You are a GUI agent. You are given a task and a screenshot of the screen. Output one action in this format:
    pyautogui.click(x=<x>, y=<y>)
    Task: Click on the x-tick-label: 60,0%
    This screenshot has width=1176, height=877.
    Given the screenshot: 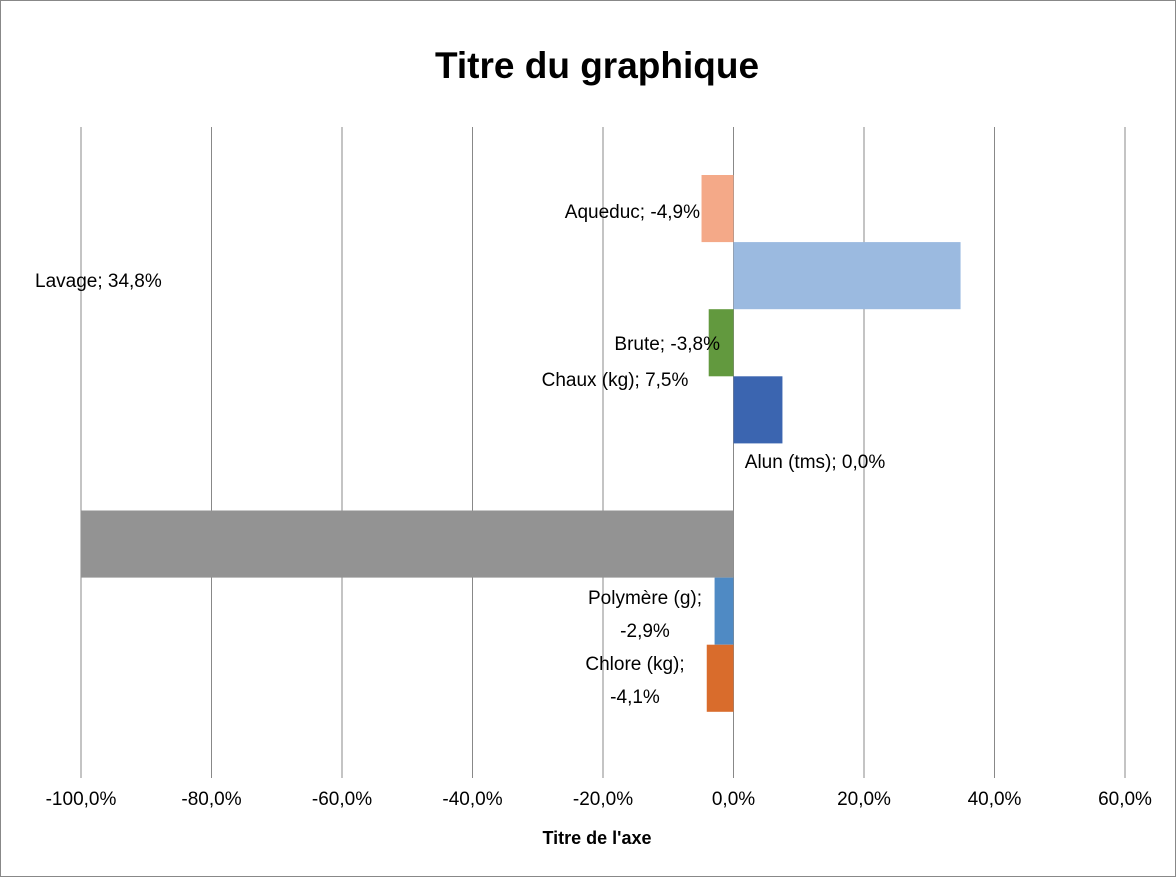 What is the action you would take?
    pyautogui.click(x=1125, y=799)
    